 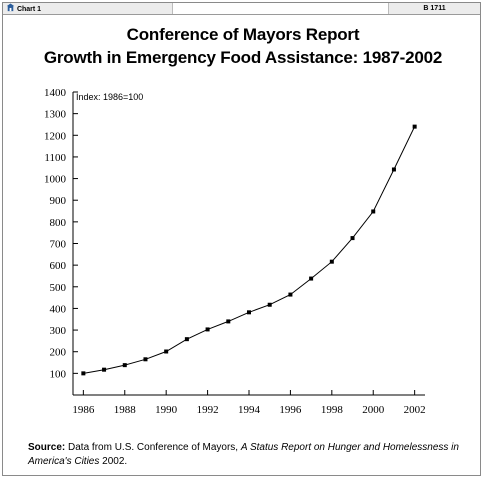 What do you see at coordinates (125, 410) in the screenshot?
I see `x-tick-label: 1988` at bounding box center [125, 410].